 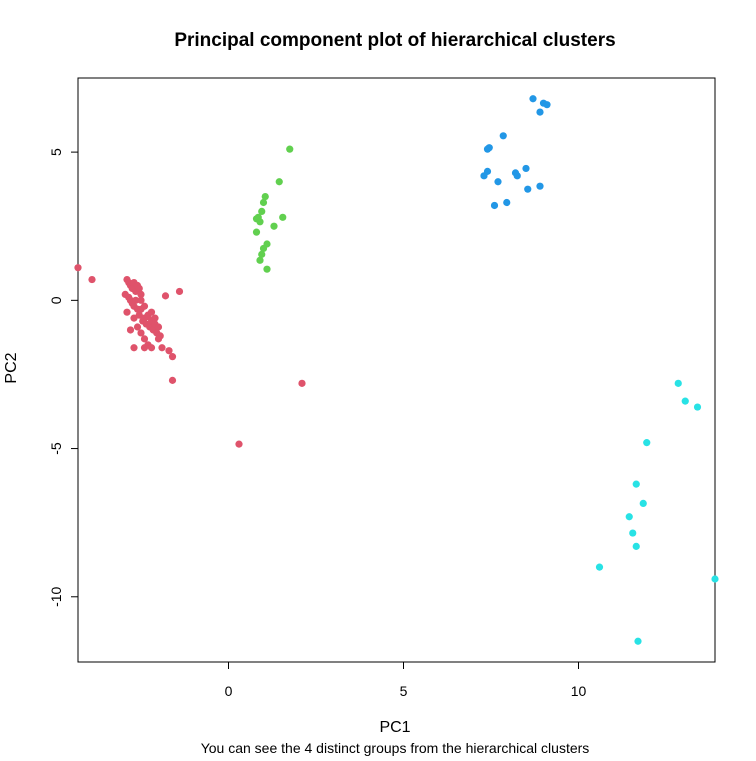 I want to click on y-tick-label: -10, so click(x=56, y=596).